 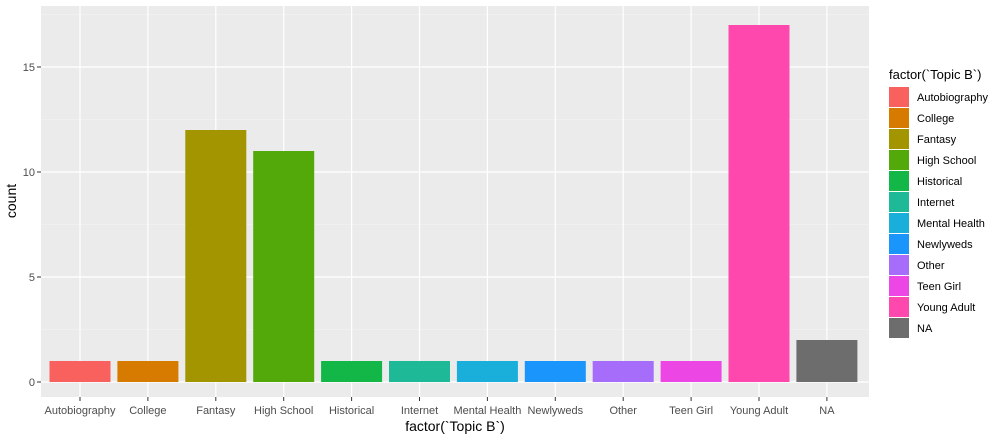 What do you see at coordinates (487, 411) in the screenshot?
I see `x-tick-label: Mental Health` at bounding box center [487, 411].